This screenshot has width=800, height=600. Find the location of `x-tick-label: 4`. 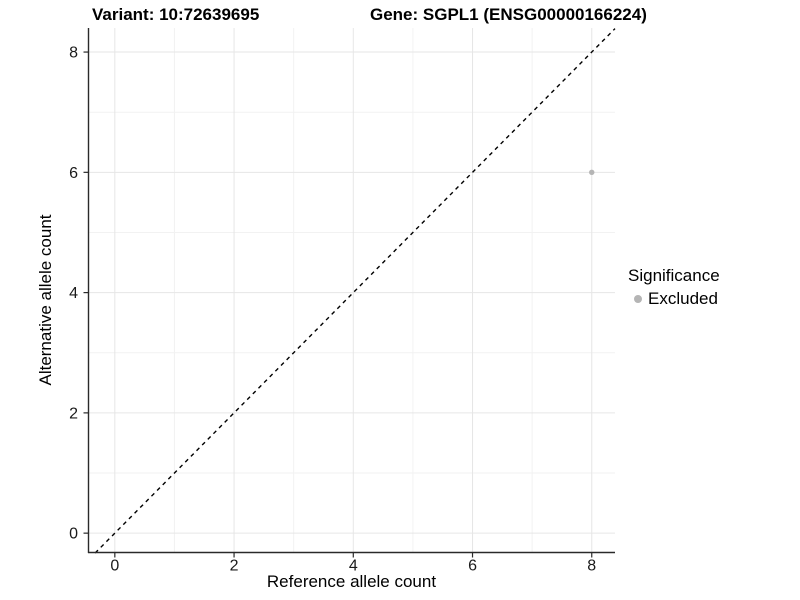

x-tick-label: 4 is located at coordinates (353, 566).